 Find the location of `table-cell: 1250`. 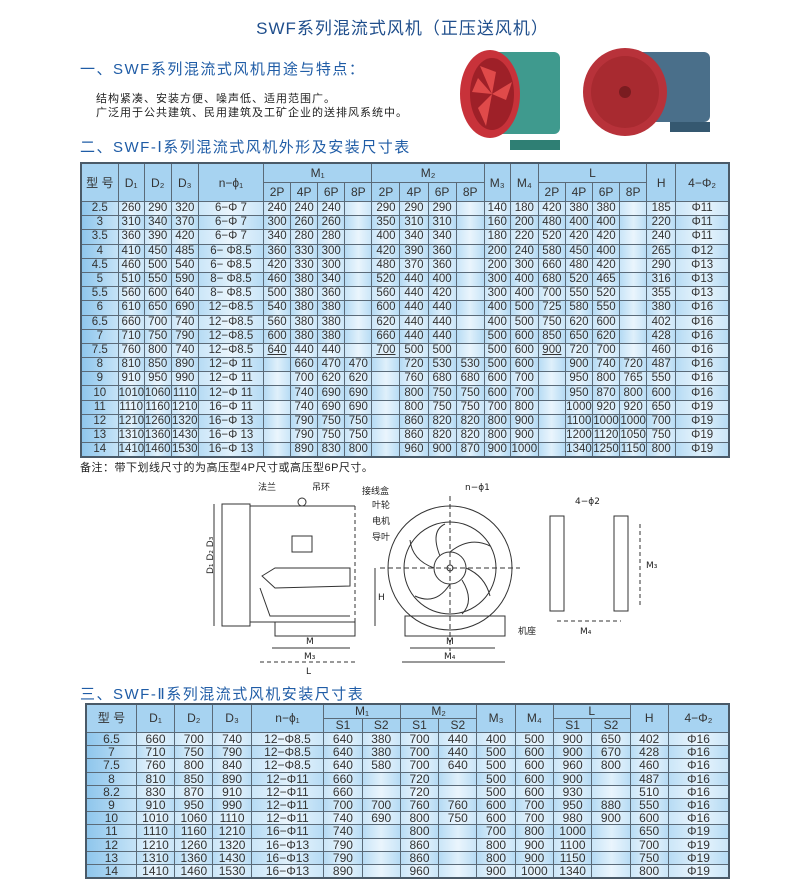

table-cell: 1250 is located at coordinates (606, 450).